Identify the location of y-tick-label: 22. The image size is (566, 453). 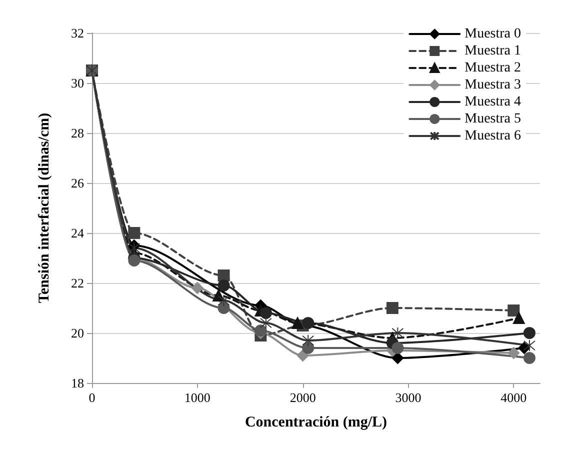
(77, 283).